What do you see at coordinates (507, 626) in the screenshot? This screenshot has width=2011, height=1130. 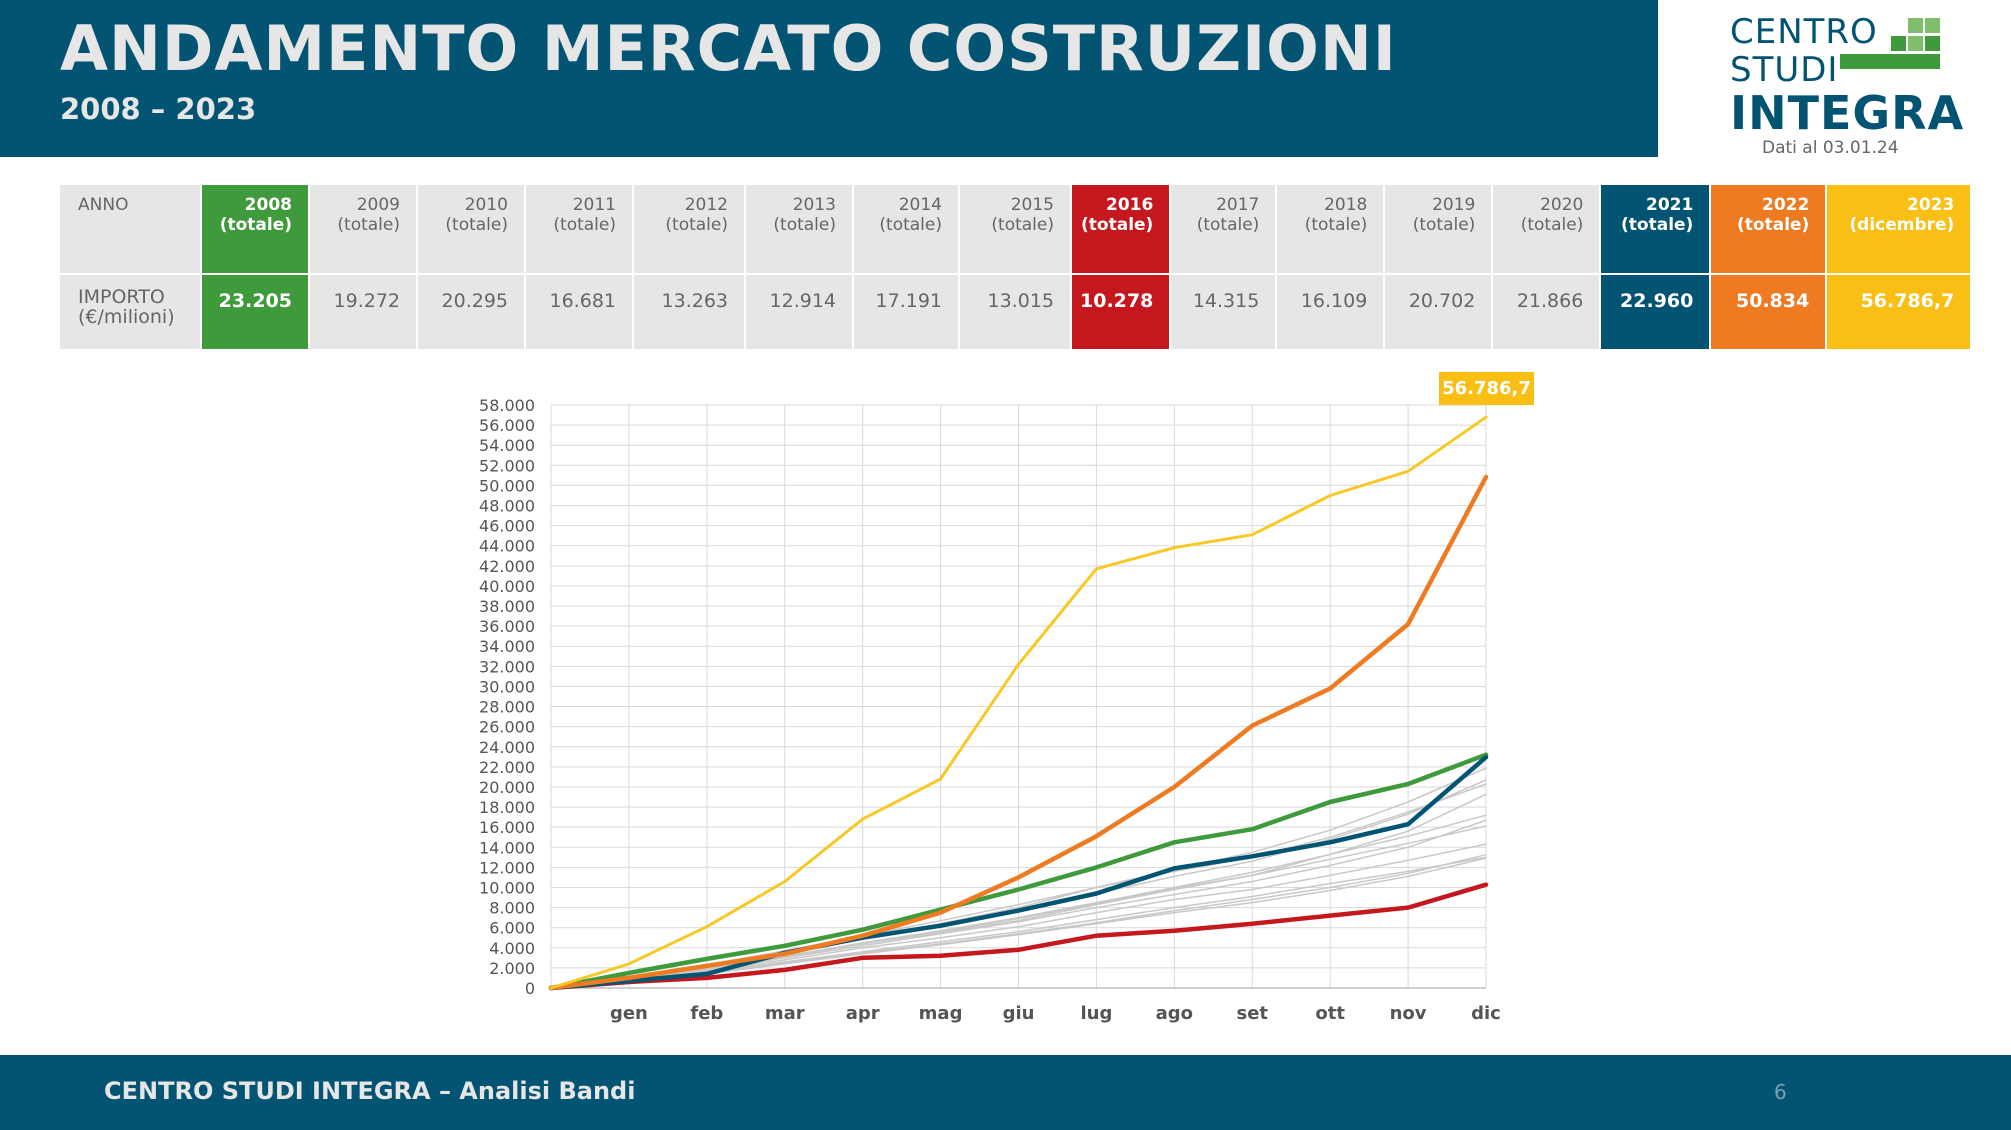 I see `y-tick-label: 36.000` at bounding box center [507, 626].